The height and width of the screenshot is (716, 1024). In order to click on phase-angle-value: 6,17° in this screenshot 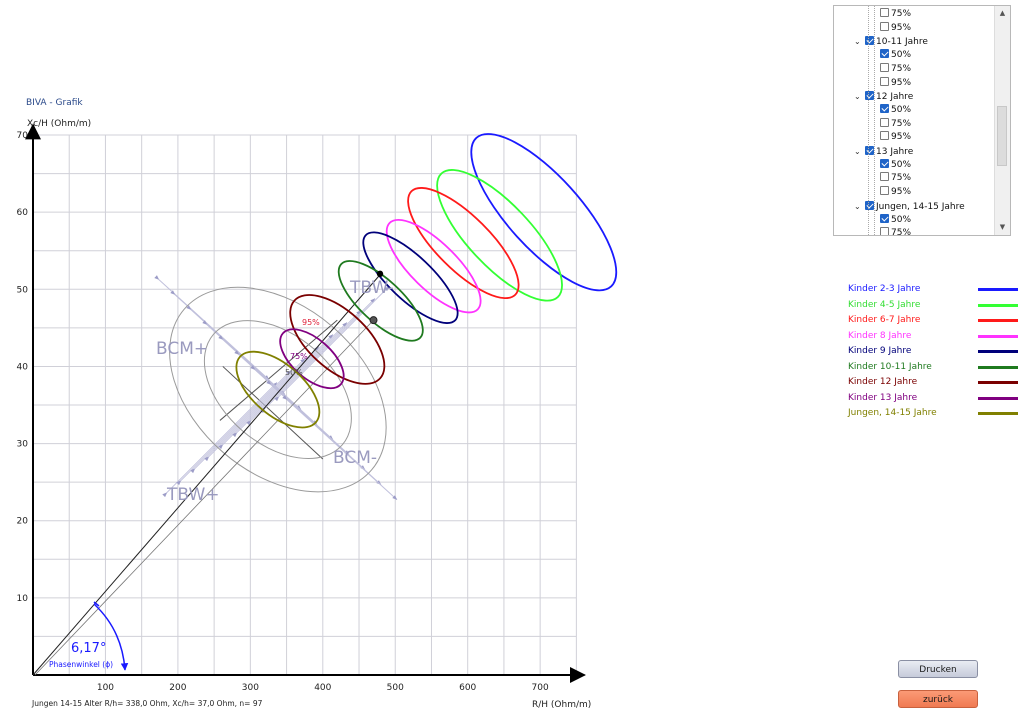, I will do `click(88, 648)`.